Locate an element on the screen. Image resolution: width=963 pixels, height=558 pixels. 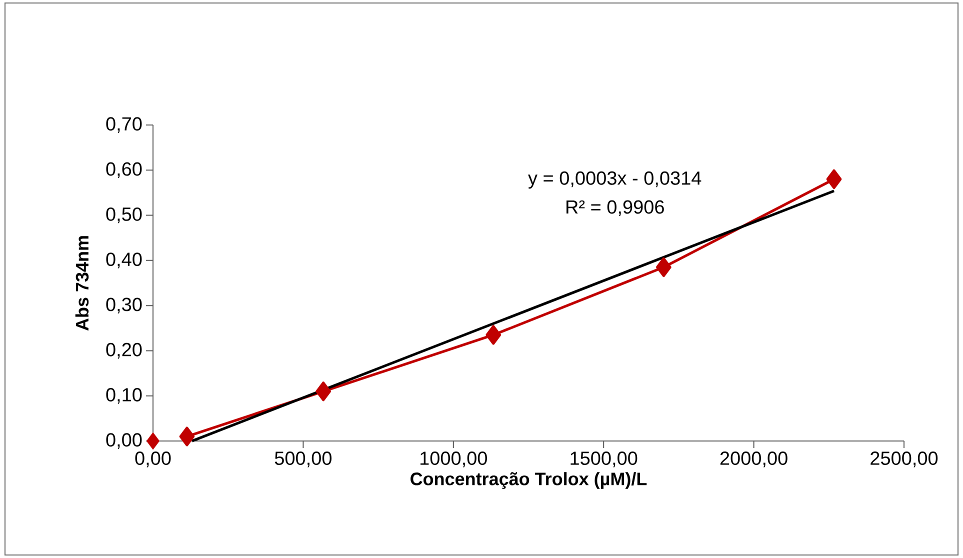
y-tick-label: 0,70 is located at coordinates (124, 125).